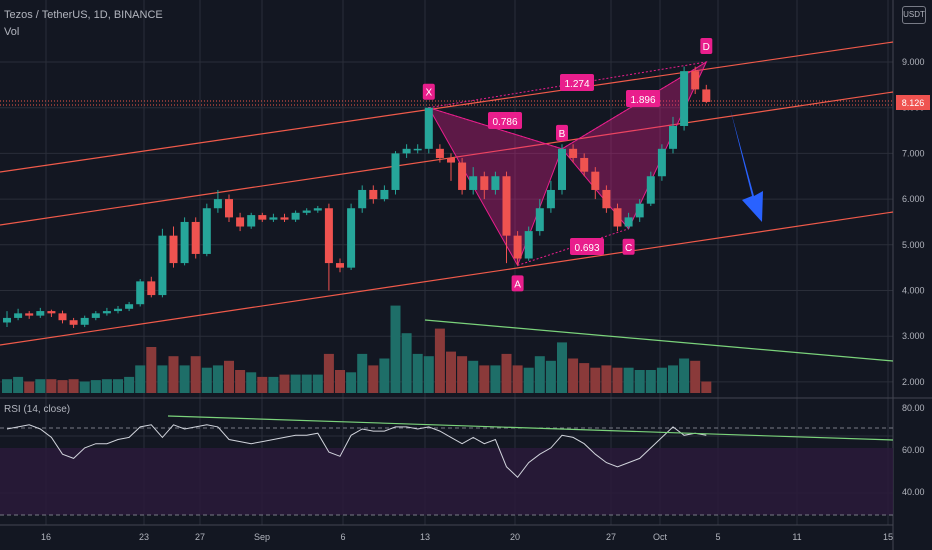 The width and height of the screenshot is (932, 550). What do you see at coordinates (37, 409) in the screenshot?
I see `rsi-label: RSI (14, close)` at bounding box center [37, 409].